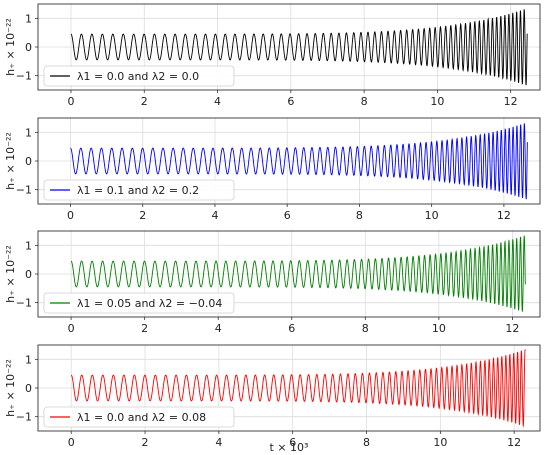 The width and height of the screenshot is (550, 455). I want to click on legend-label: λ1 = 0.0 and λ2 = 0.0, so click(138, 76).